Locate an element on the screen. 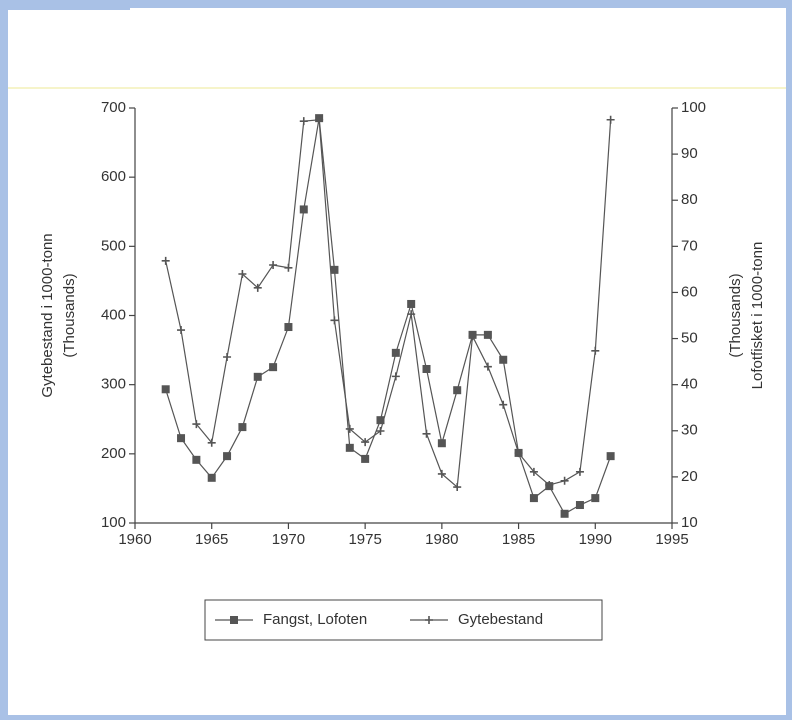  y-tick-label: 100 is located at coordinates (113, 522).